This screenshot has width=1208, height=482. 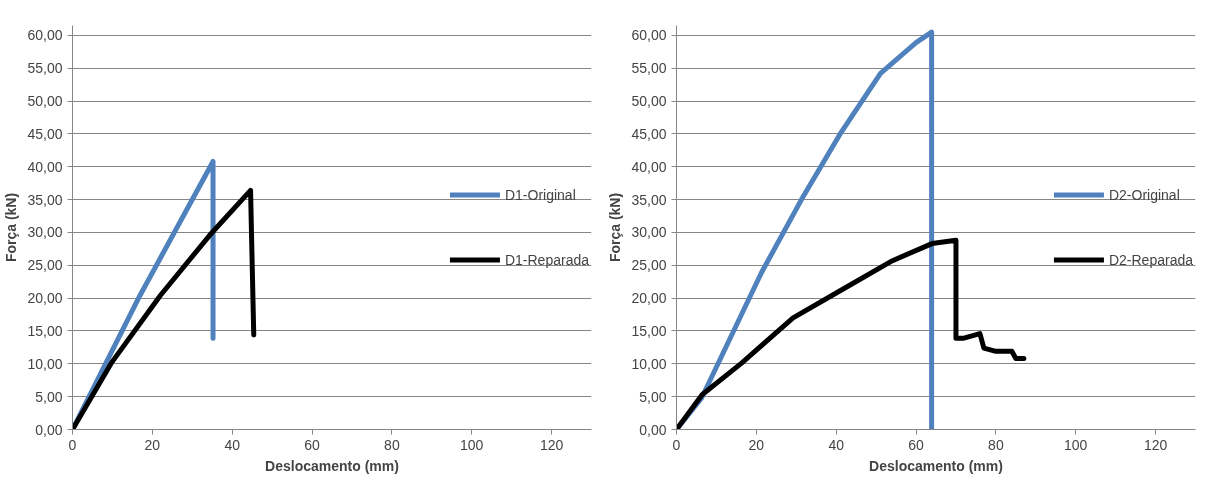 What do you see at coordinates (1144, 194) in the screenshot?
I see `legend-label: D2-Original` at bounding box center [1144, 194].